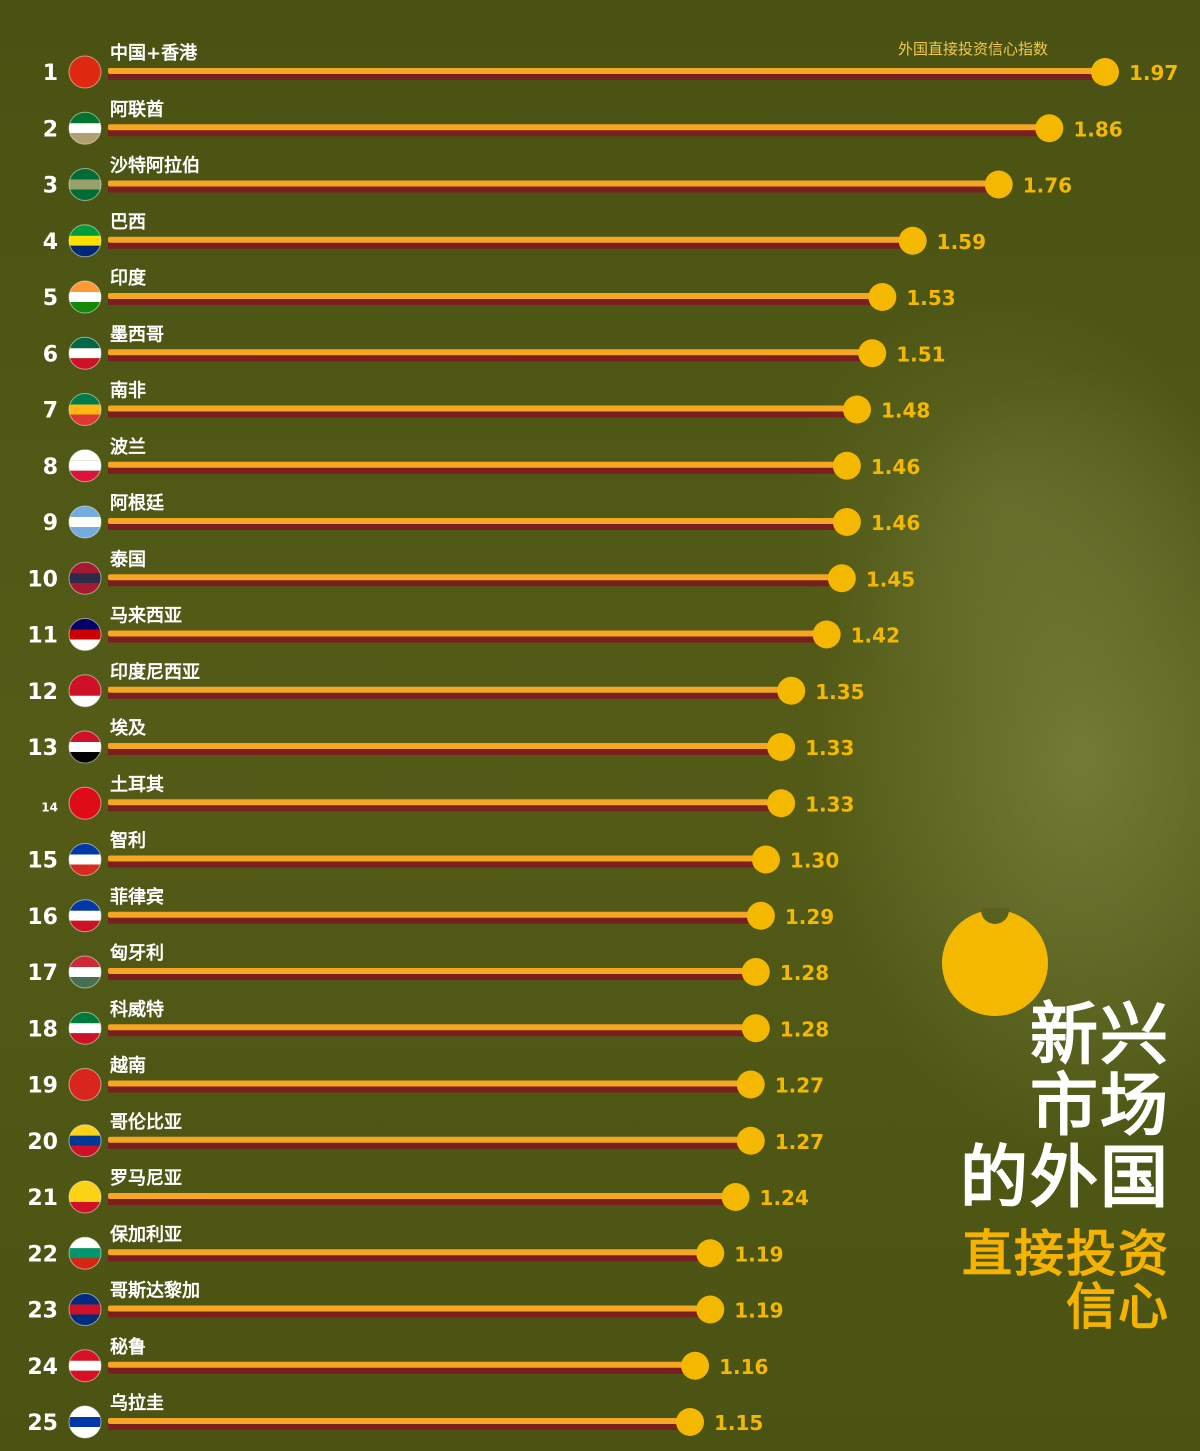 The image size is (1200, 1451). Describe the element at coordinates (430, 909) in the screenshot. I see `chart-row: 16 菲律宾 1.29` at that location.